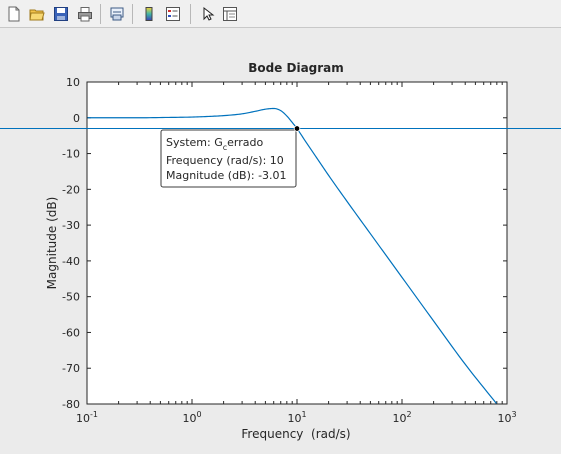 This screenshot has width=561, height=454. I want to click on insert-legend-button, so click(172, 13).